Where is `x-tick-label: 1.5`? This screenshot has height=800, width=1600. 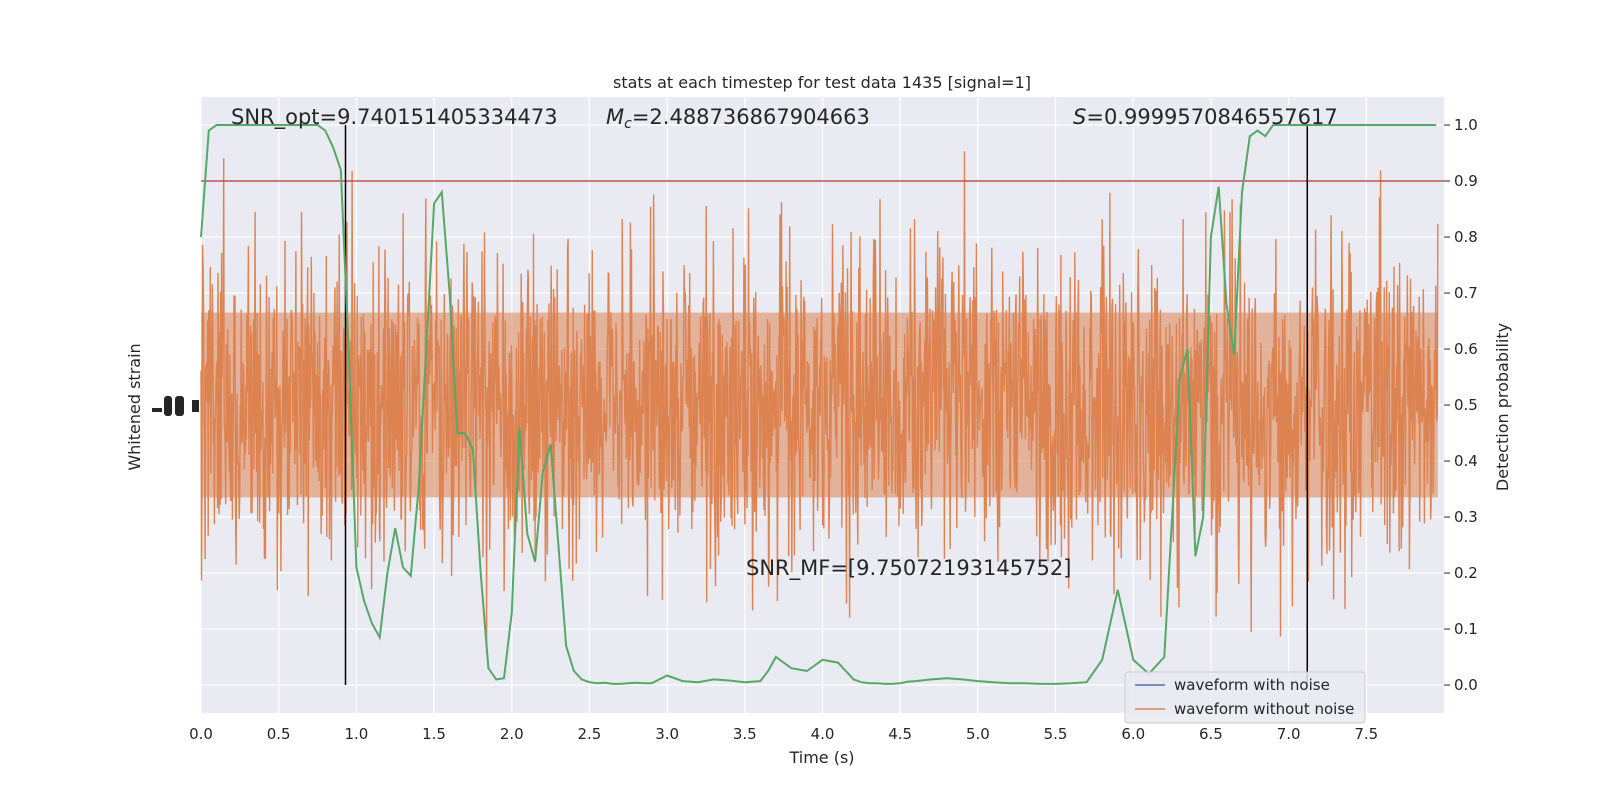
x-tick-label: 1.5 is located at coordinates (434, 734).